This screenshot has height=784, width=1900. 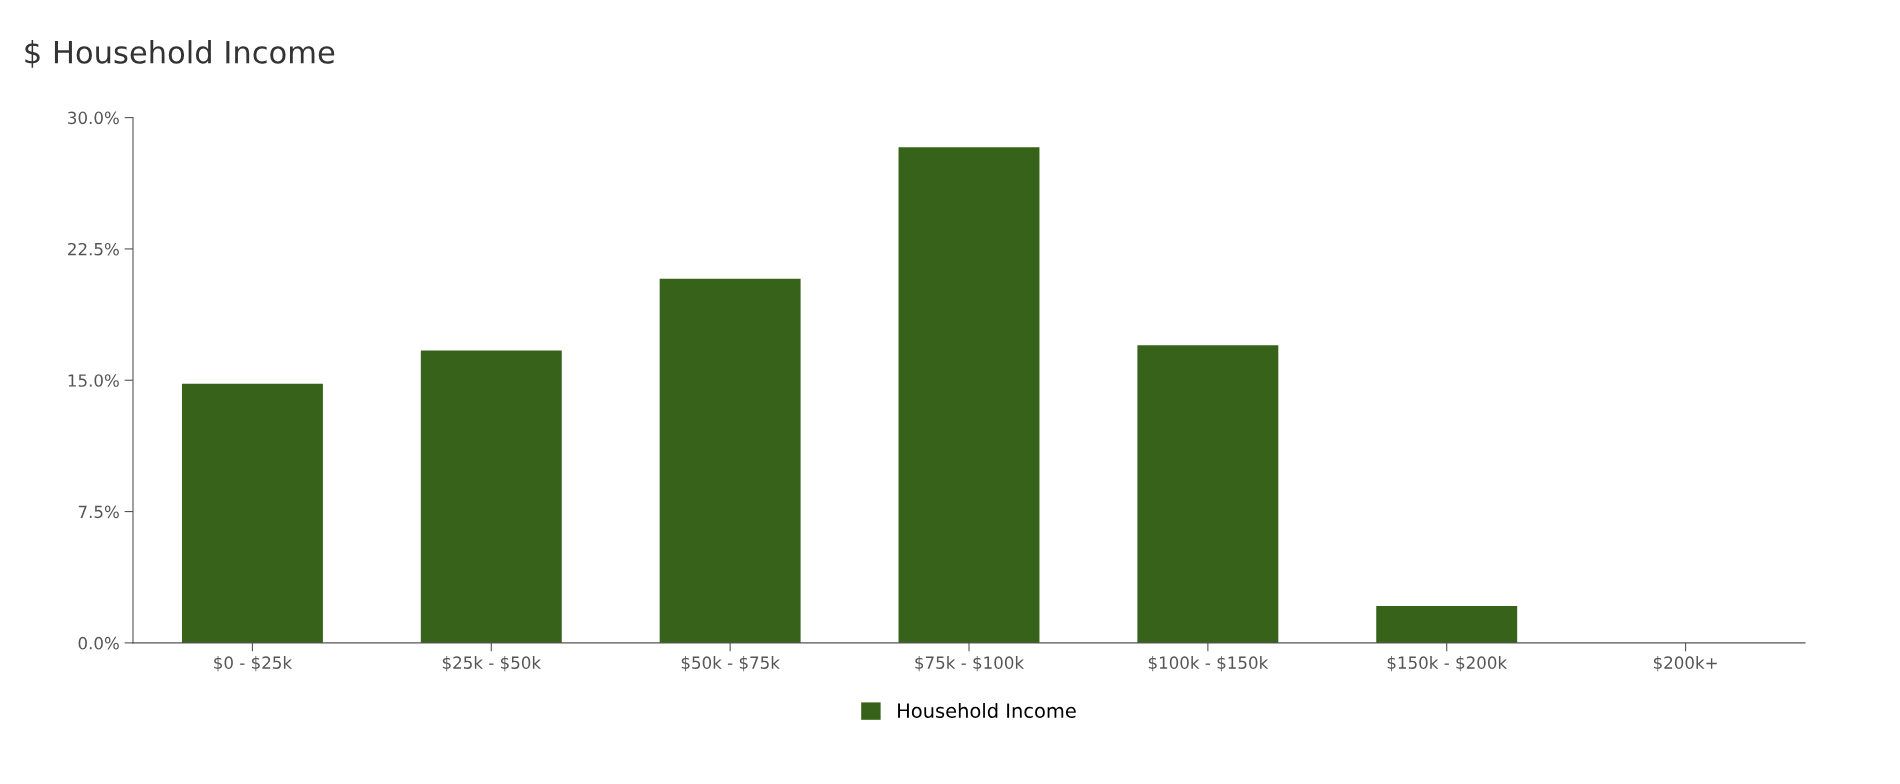 What do you see at coordinates (730, 664) in the screenshot?
I see `x-tick-label: $50k - $75k` at bounding box center [730, 664].